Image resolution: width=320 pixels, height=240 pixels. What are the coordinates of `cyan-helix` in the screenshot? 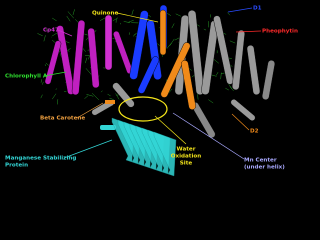 It's located at (108, 127).